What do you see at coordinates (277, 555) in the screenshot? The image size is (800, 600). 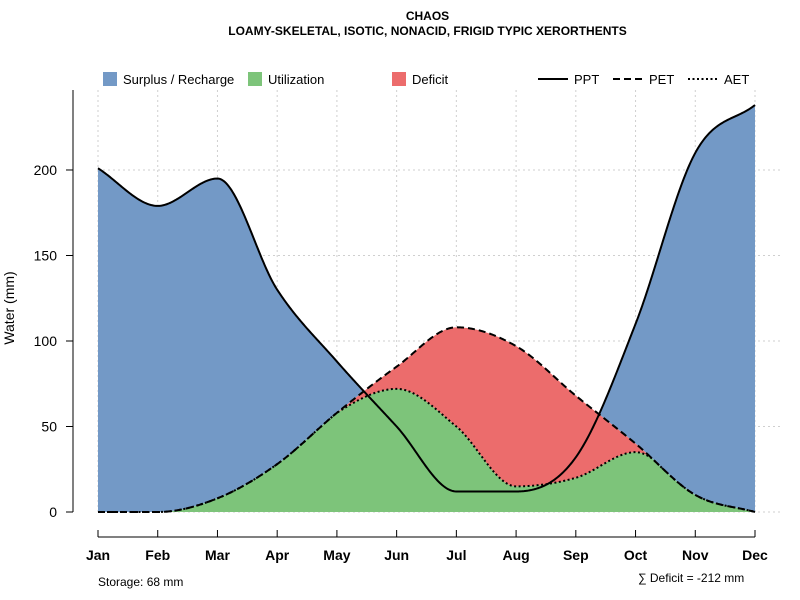 I see `x-tick-label: Apr` at bounding box center [277, 555].